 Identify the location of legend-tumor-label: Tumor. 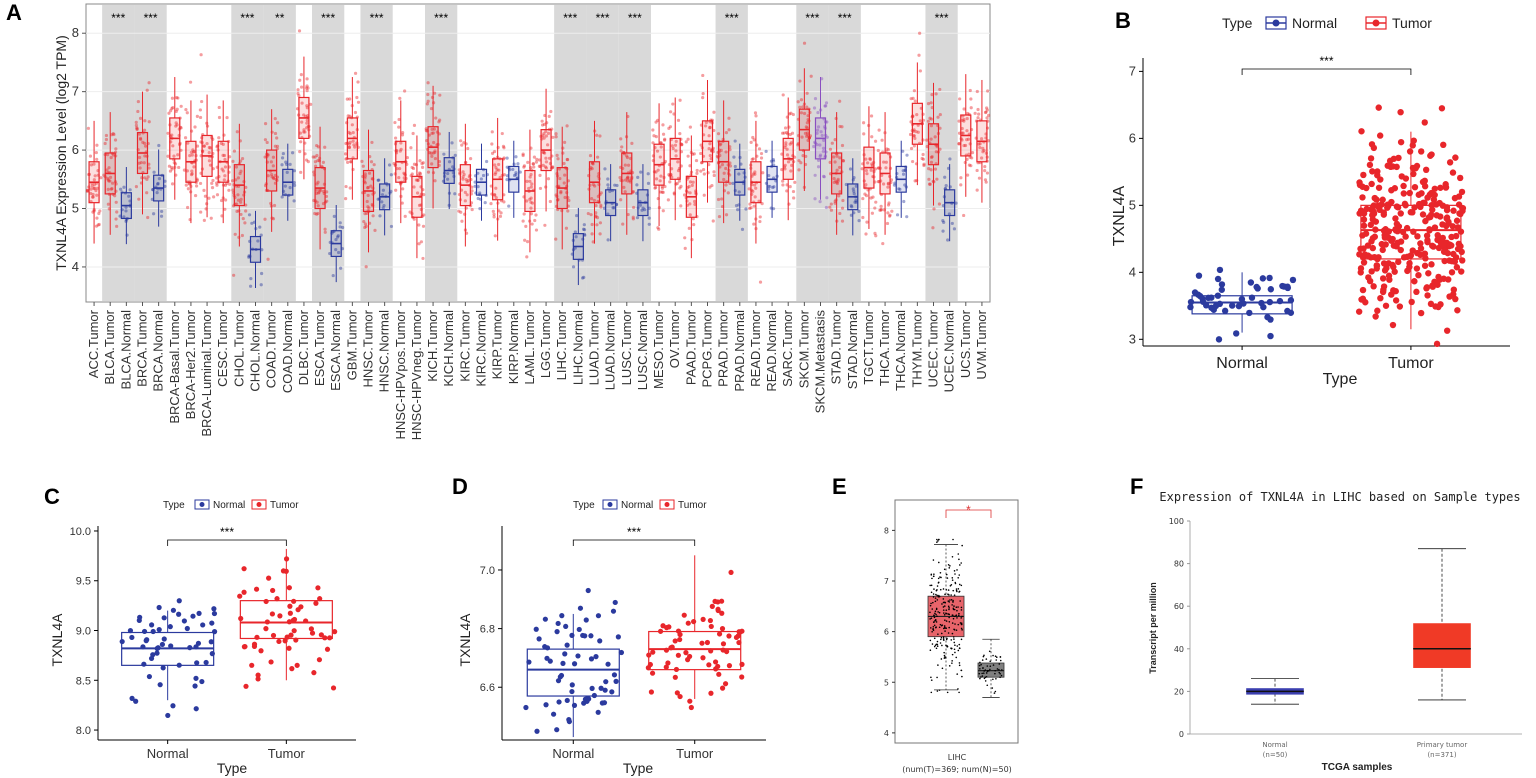
(1412, 23).